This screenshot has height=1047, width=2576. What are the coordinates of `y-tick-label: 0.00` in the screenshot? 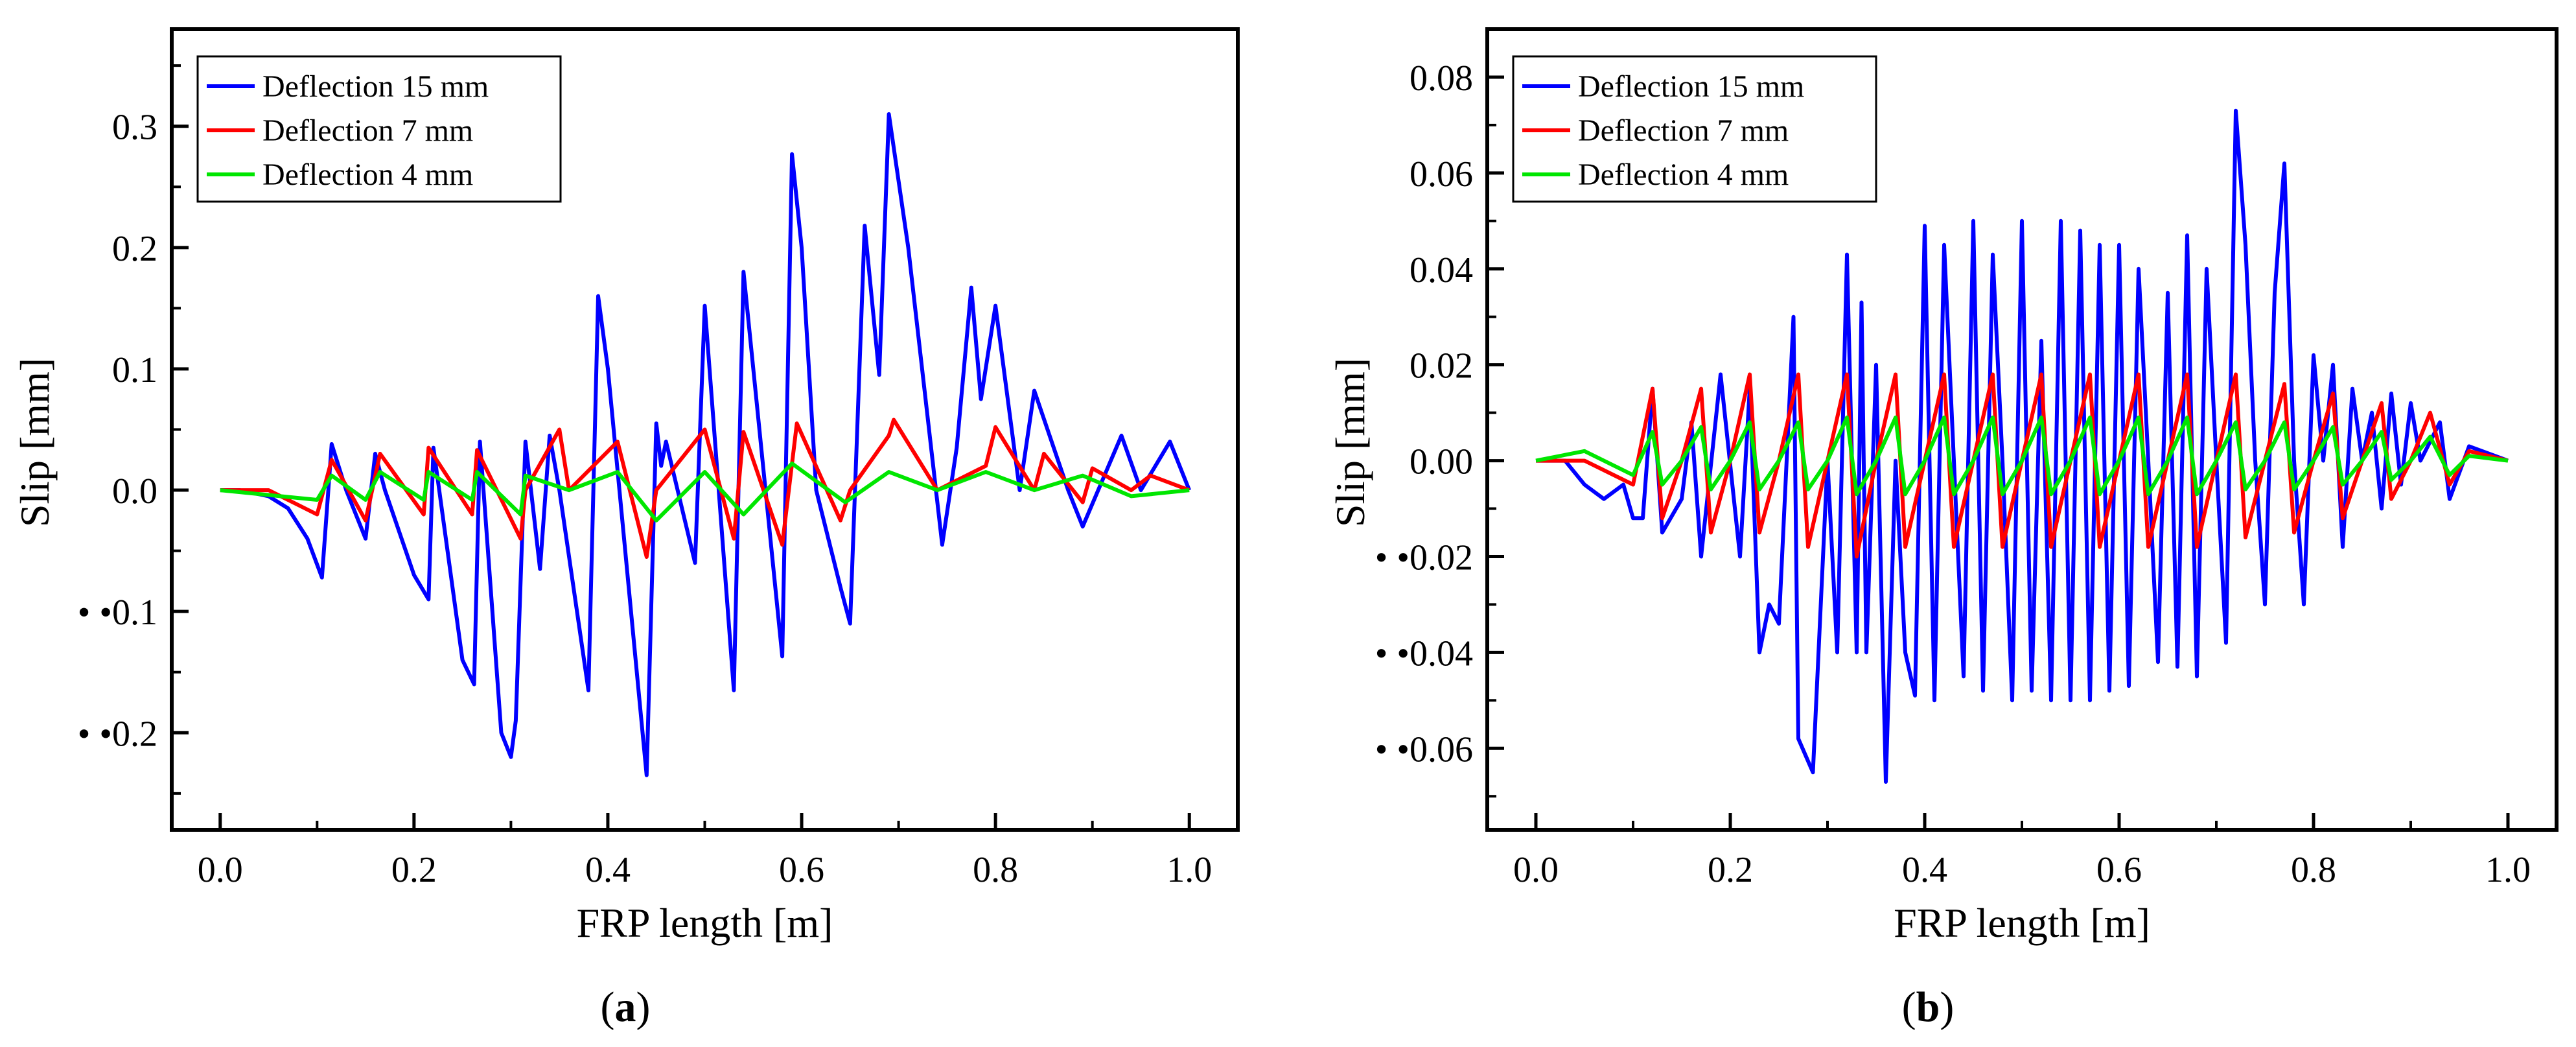 It's located at (1442, 462).